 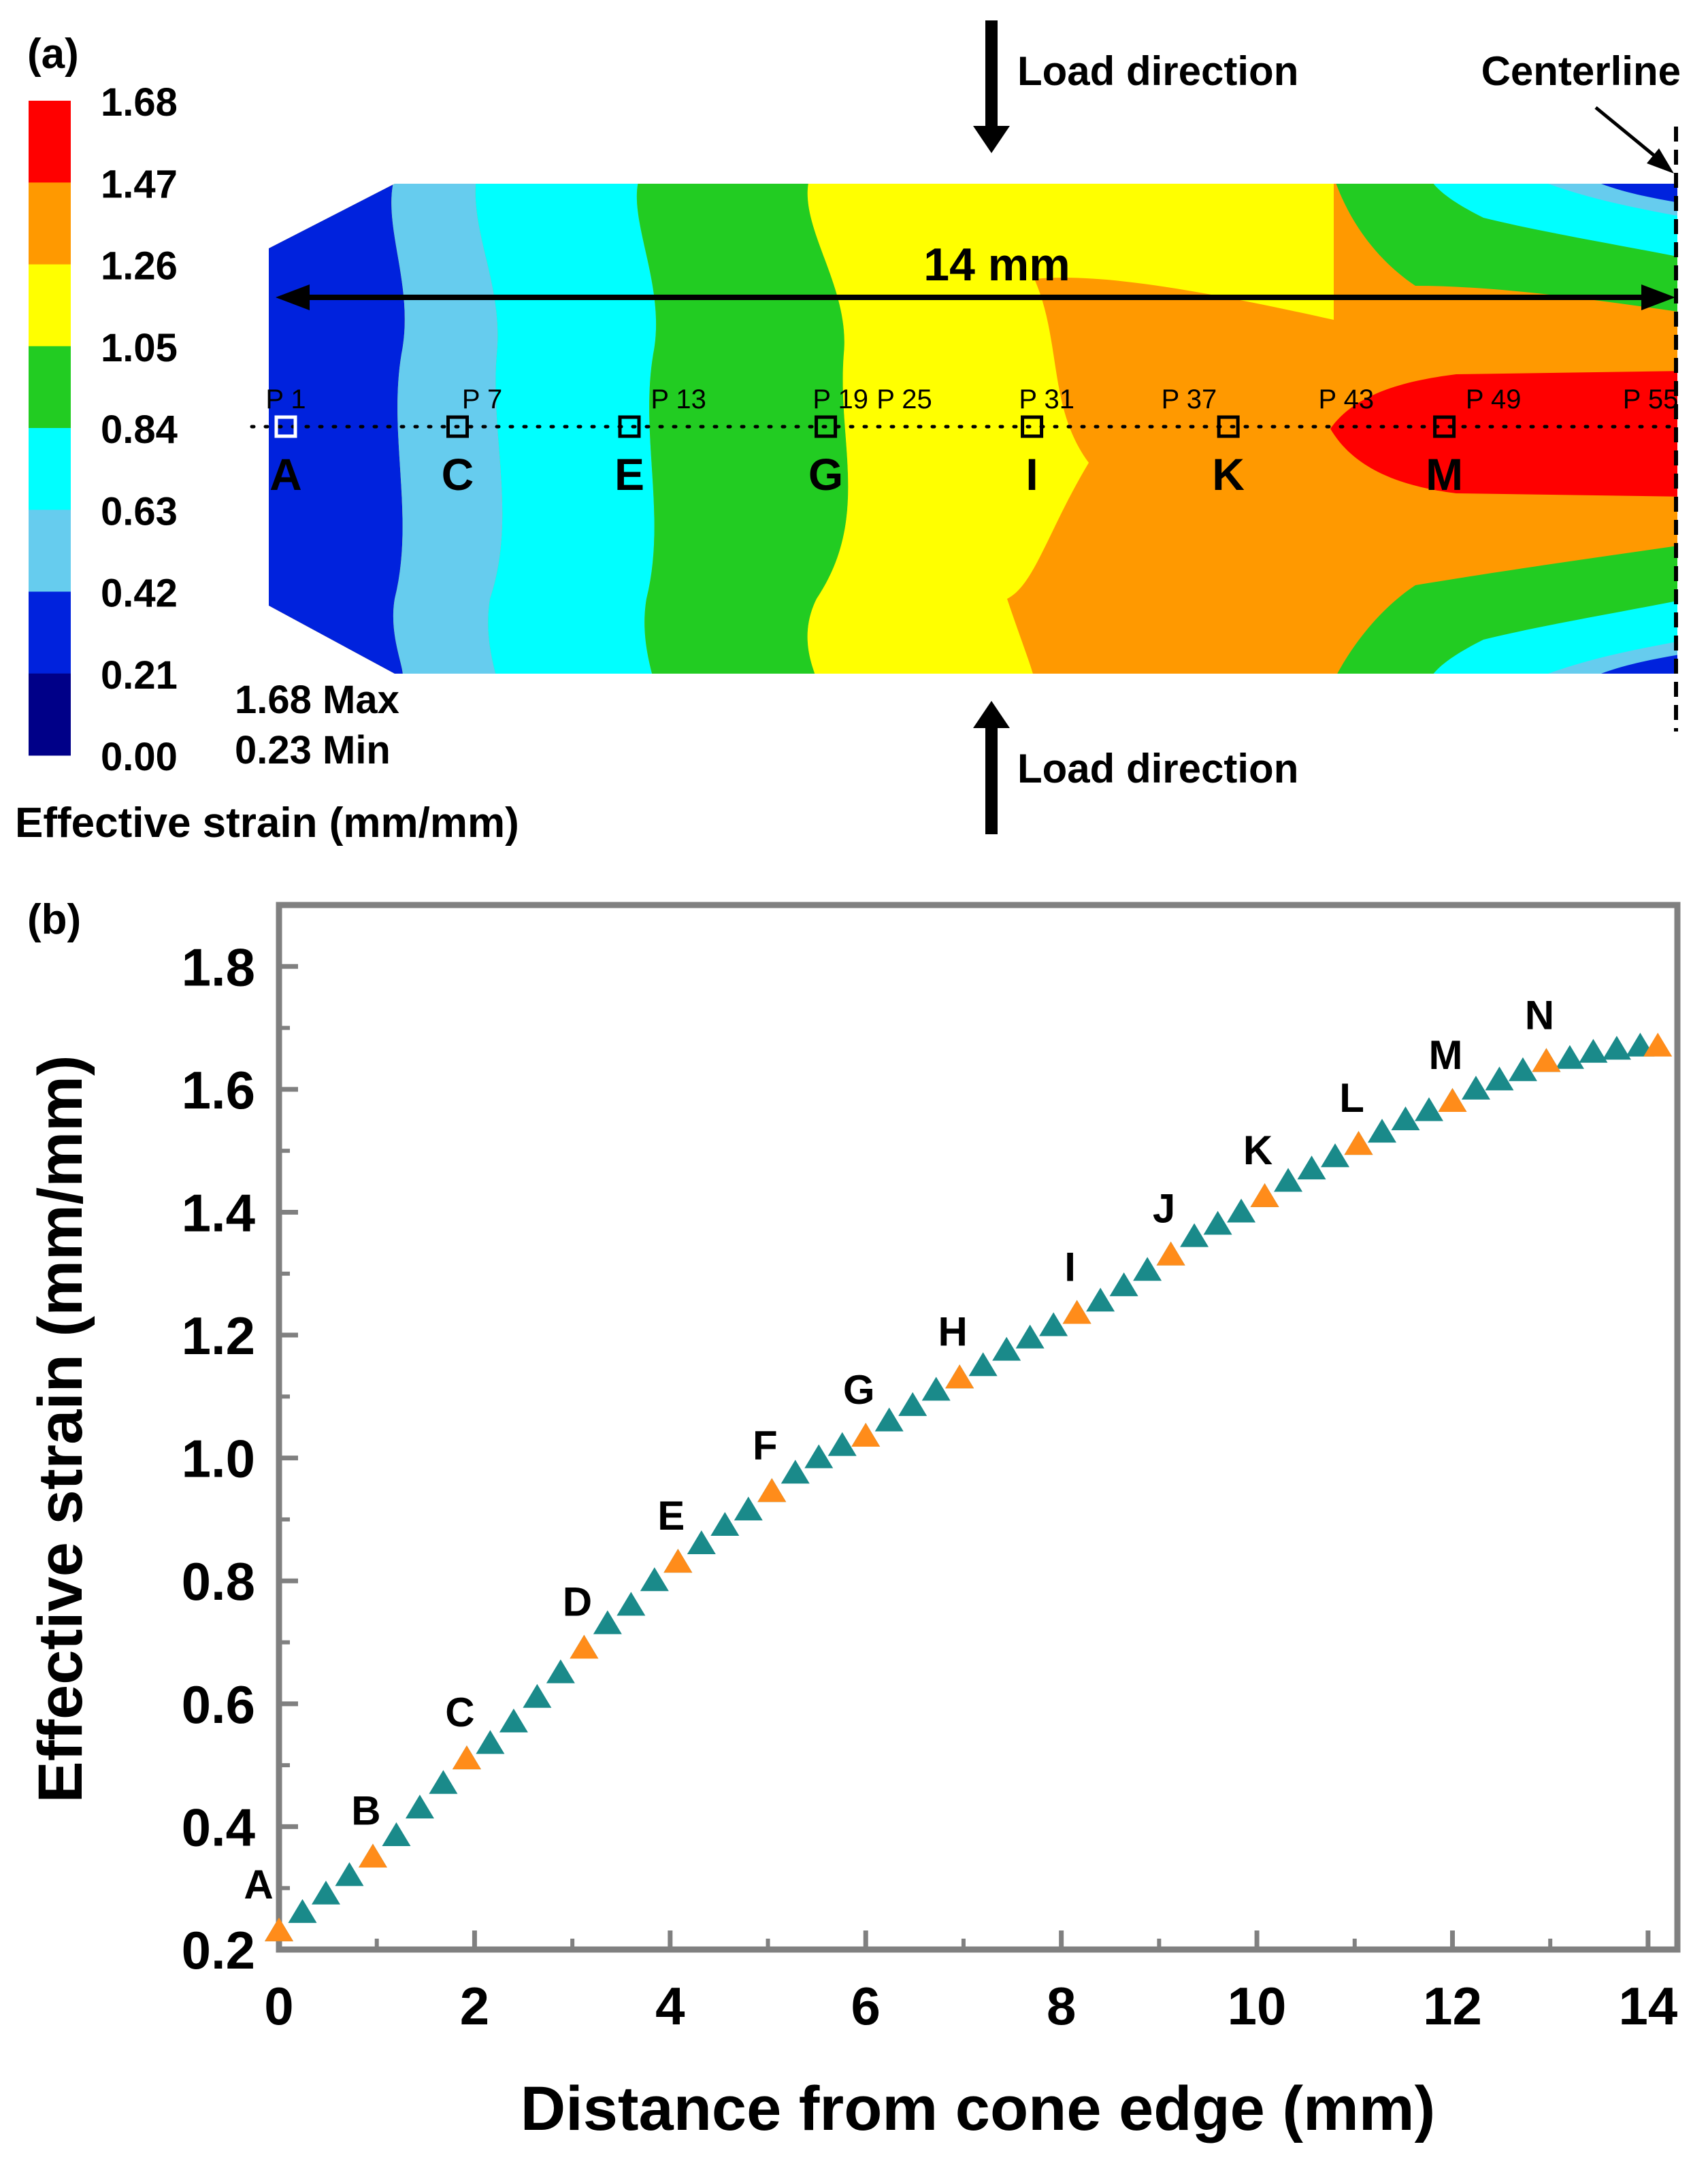 What do you see at coordinates (859, 1390) in the screenshot?
I see `point-letter: G` at bounding box center [859, 1390].